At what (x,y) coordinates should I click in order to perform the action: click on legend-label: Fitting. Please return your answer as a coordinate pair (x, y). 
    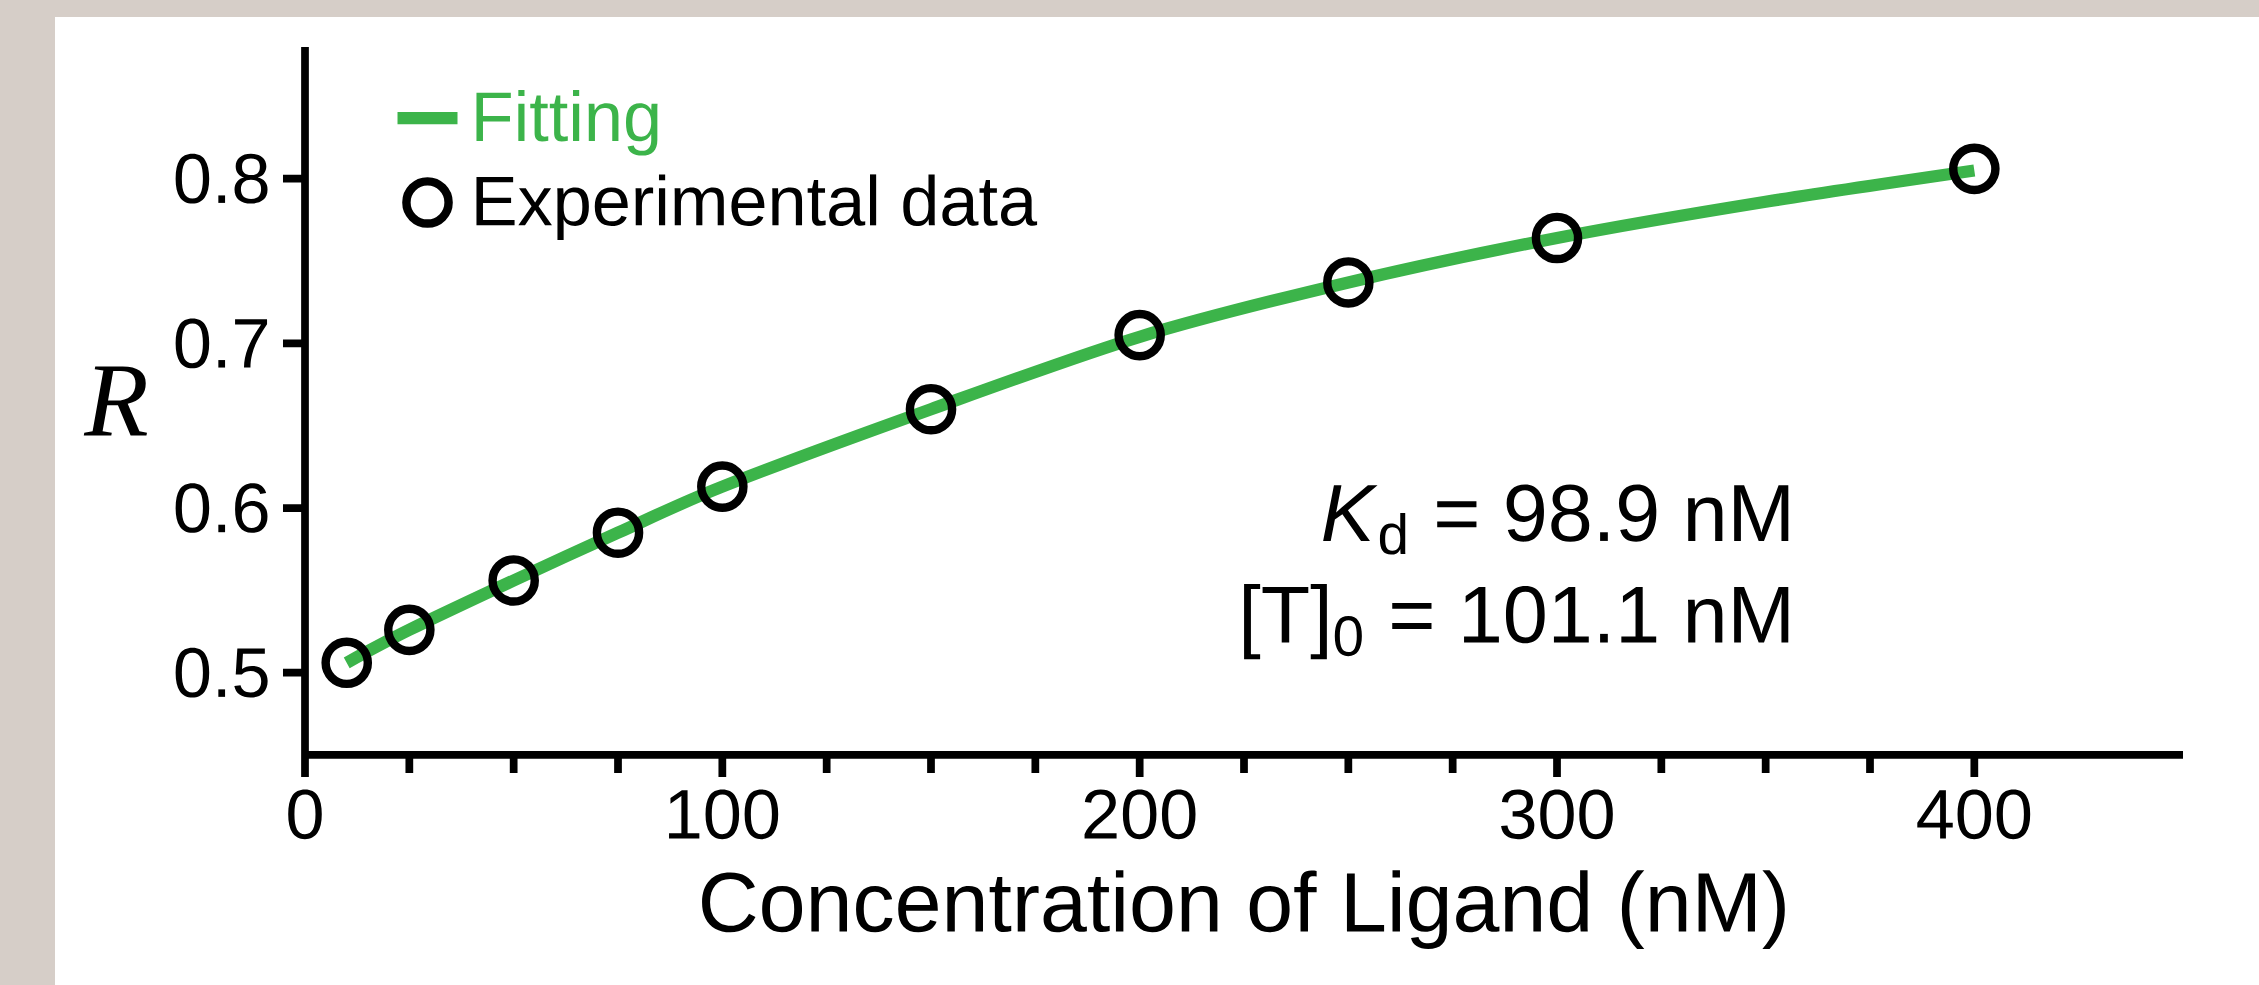
    Looking at the image, I should click on (567, 123).